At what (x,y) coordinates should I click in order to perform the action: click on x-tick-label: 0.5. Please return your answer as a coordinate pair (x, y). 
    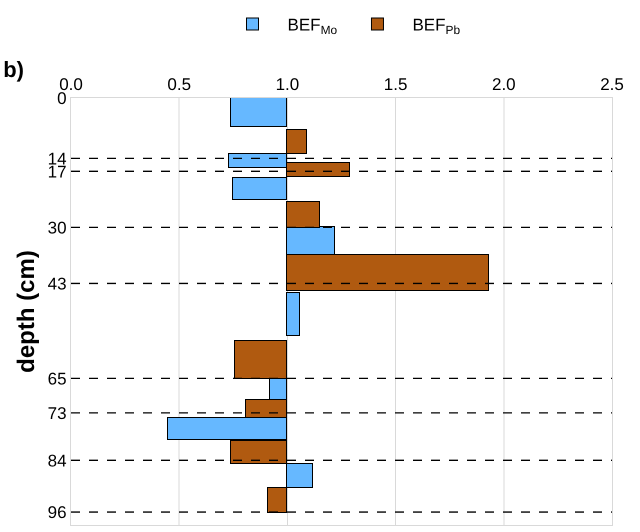
    Looking at the image, I should click on (179, 84).